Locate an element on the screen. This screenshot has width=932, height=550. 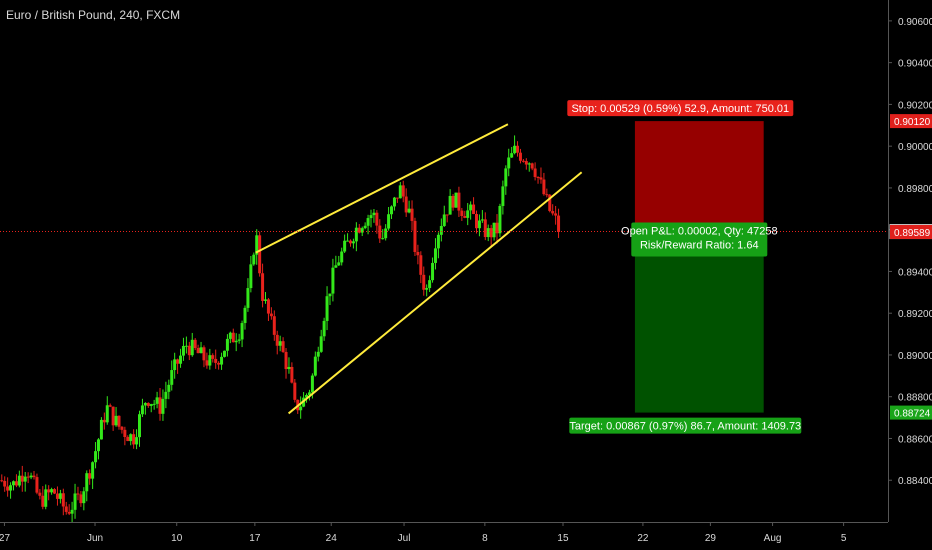
target-zone is located at coordinates (699, 322).